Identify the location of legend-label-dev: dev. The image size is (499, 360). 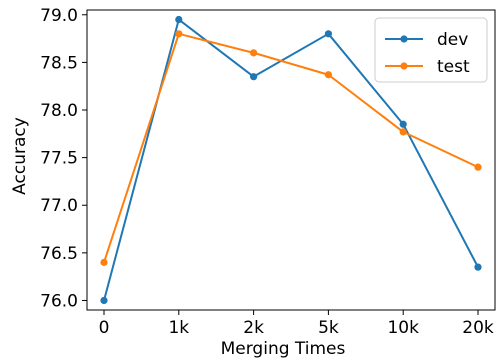
(452, 40).